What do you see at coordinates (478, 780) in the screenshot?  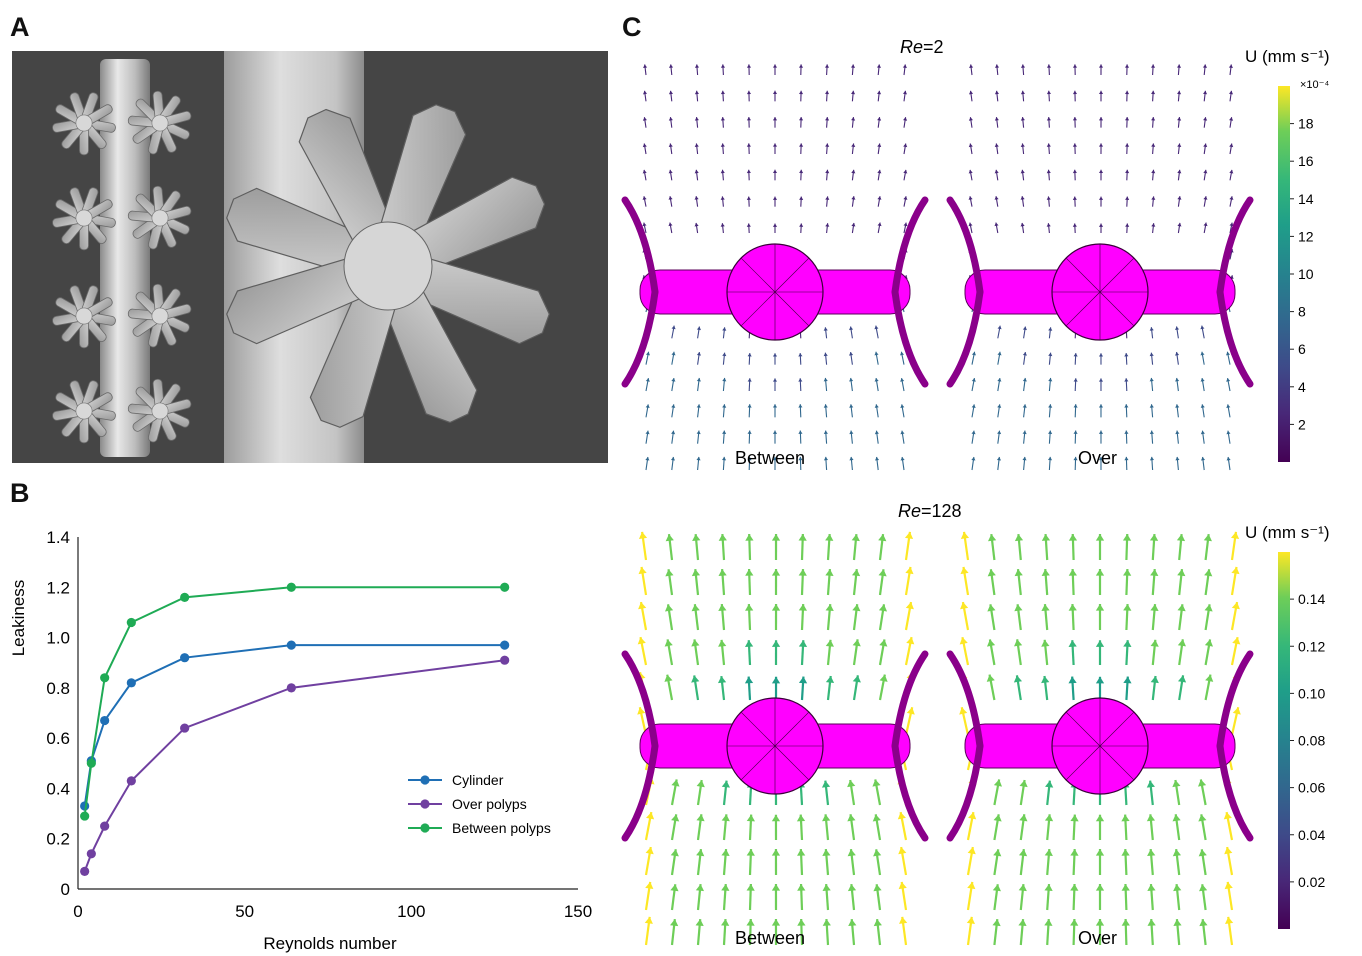 I see `legend-label: Cylinder` at bounding box center [478, 780].